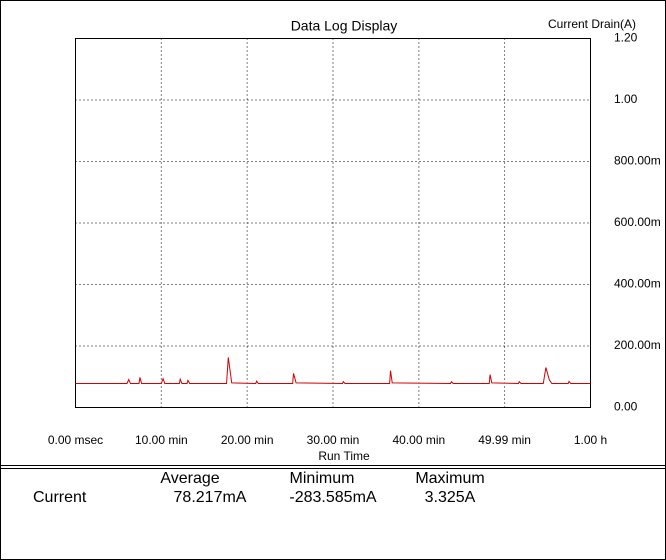 Image resolution: width=666 pixels, height=560 pixels. What do you see at coordinates (590, 440) in the screenshot?
I see `x-tick-label: 1.00 h` at bounding box center [590, 440].